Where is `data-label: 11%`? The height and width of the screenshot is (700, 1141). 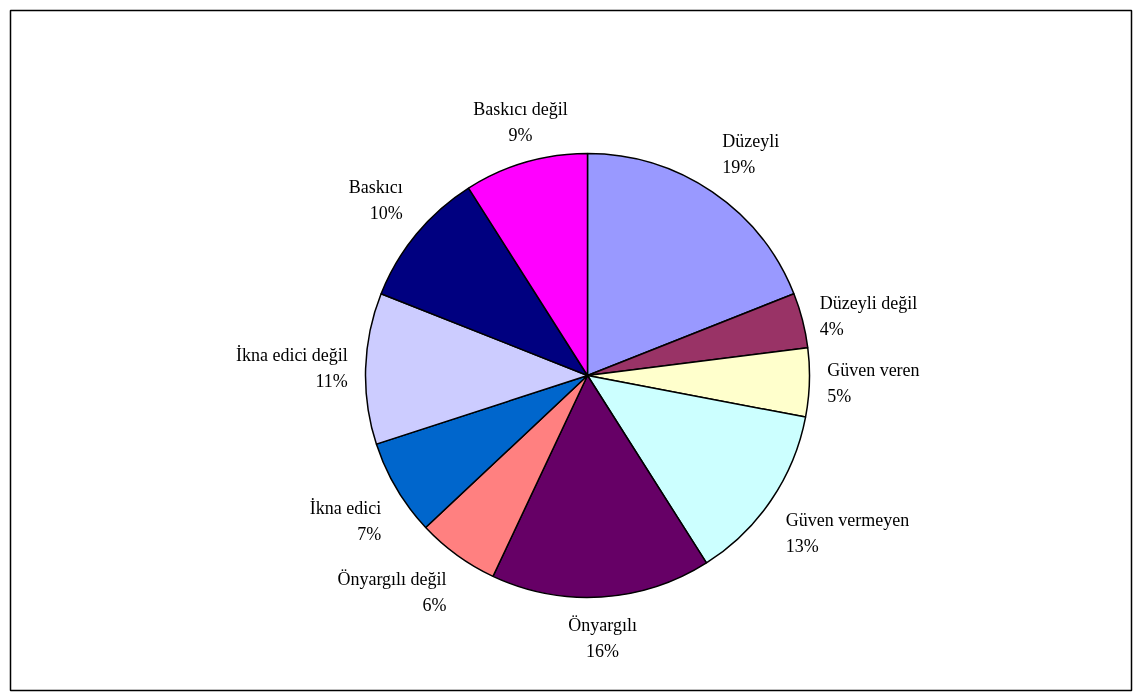
data-label: 11% is located at coordinates (331, 380).